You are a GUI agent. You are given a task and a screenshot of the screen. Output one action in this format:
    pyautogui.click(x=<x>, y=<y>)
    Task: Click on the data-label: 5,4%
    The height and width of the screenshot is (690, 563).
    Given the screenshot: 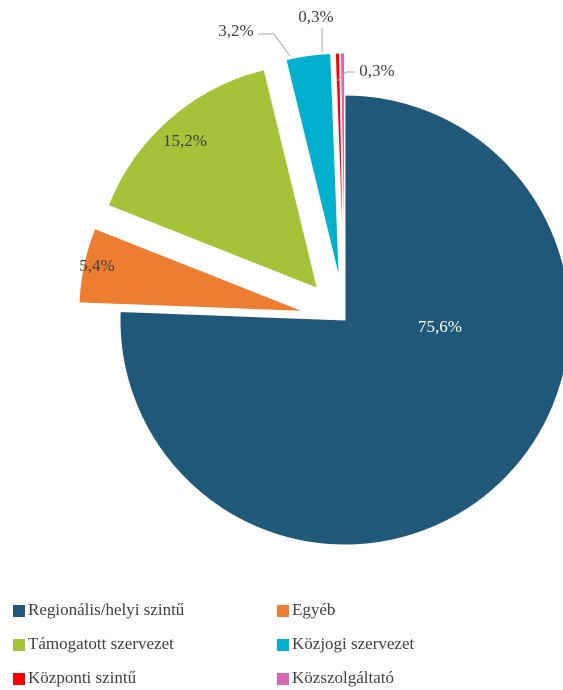 What is the action you would take?
    pyautogui.click(x=96, y=265)
    